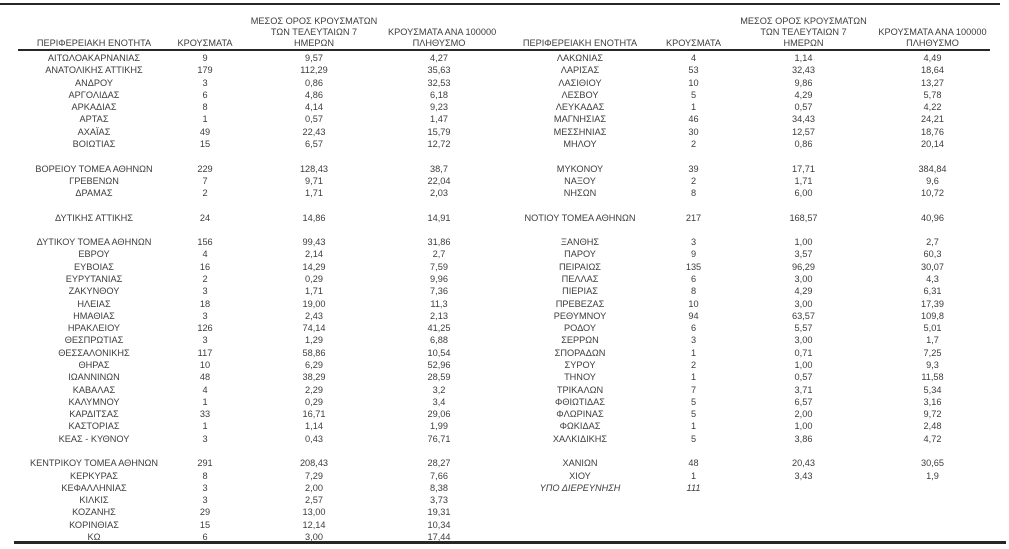 The height and width of the screenshot is (549, 1009). I want to click on avg7-cell: 96,29, so click(803, 266).